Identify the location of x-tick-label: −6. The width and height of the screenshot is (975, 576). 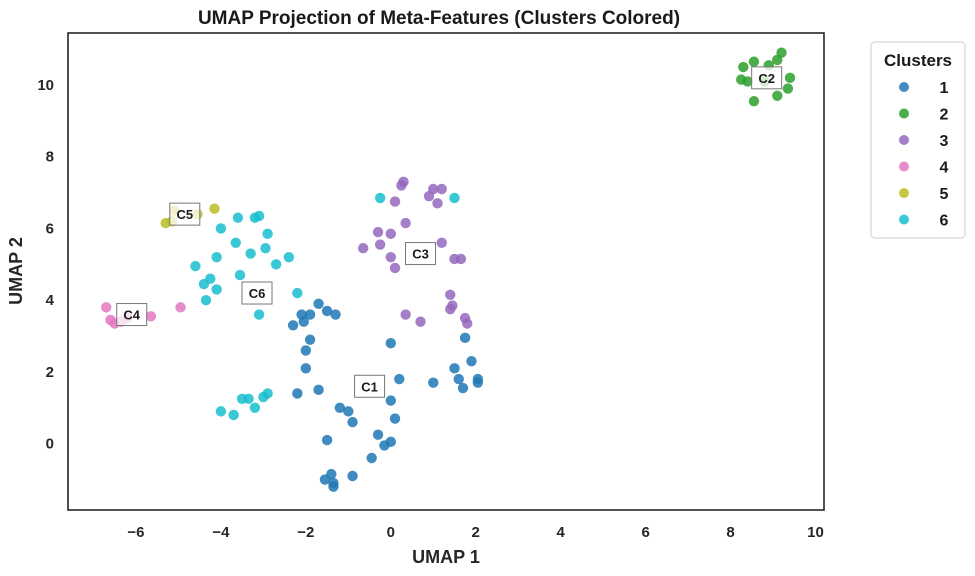
(135, 532).